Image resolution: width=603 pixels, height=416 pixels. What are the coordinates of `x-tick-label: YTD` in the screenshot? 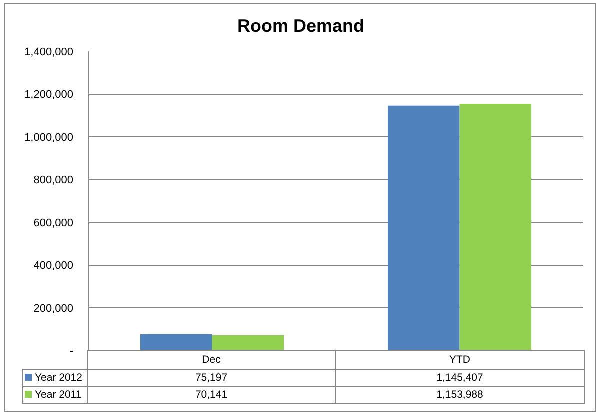 It's located at (460, 360).